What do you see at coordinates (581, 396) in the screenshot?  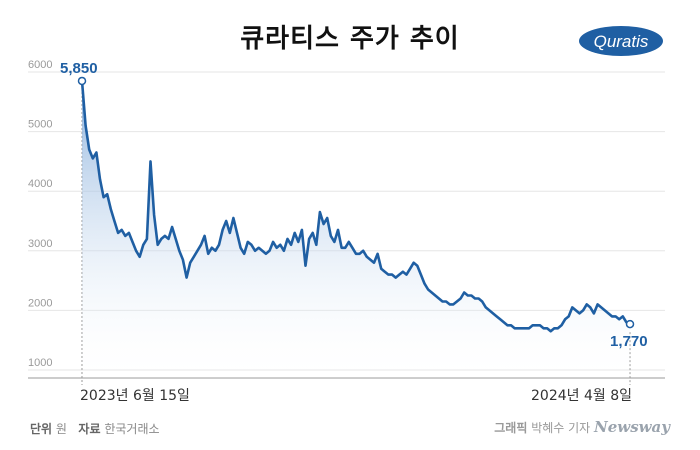 I see `x-label-end: 2024년 4월 8일` at bounding box center [581, 396].